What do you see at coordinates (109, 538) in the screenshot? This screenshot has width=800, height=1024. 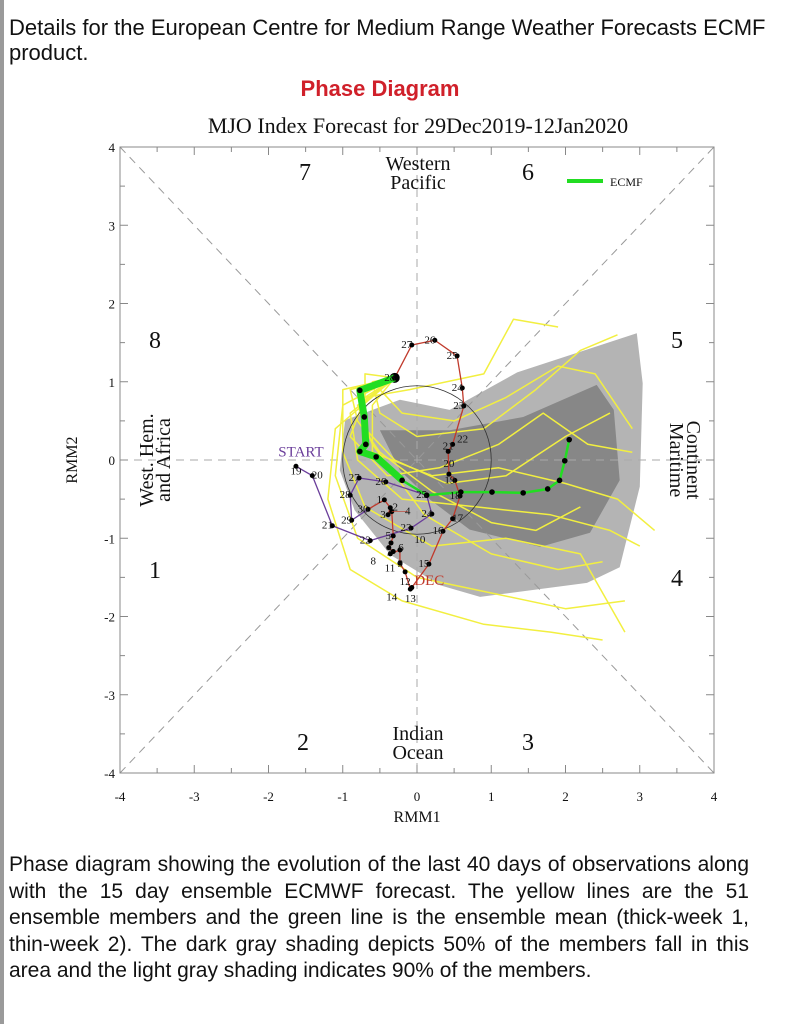 I see `y-tick-label: -1` at bounding box center [109, 538].